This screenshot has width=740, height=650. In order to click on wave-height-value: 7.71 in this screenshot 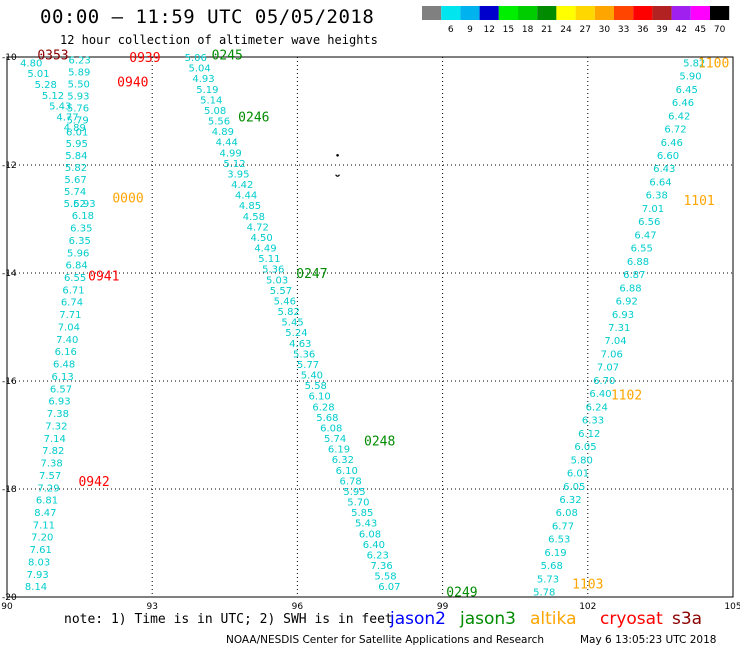, I will do `click(70, 315)`.